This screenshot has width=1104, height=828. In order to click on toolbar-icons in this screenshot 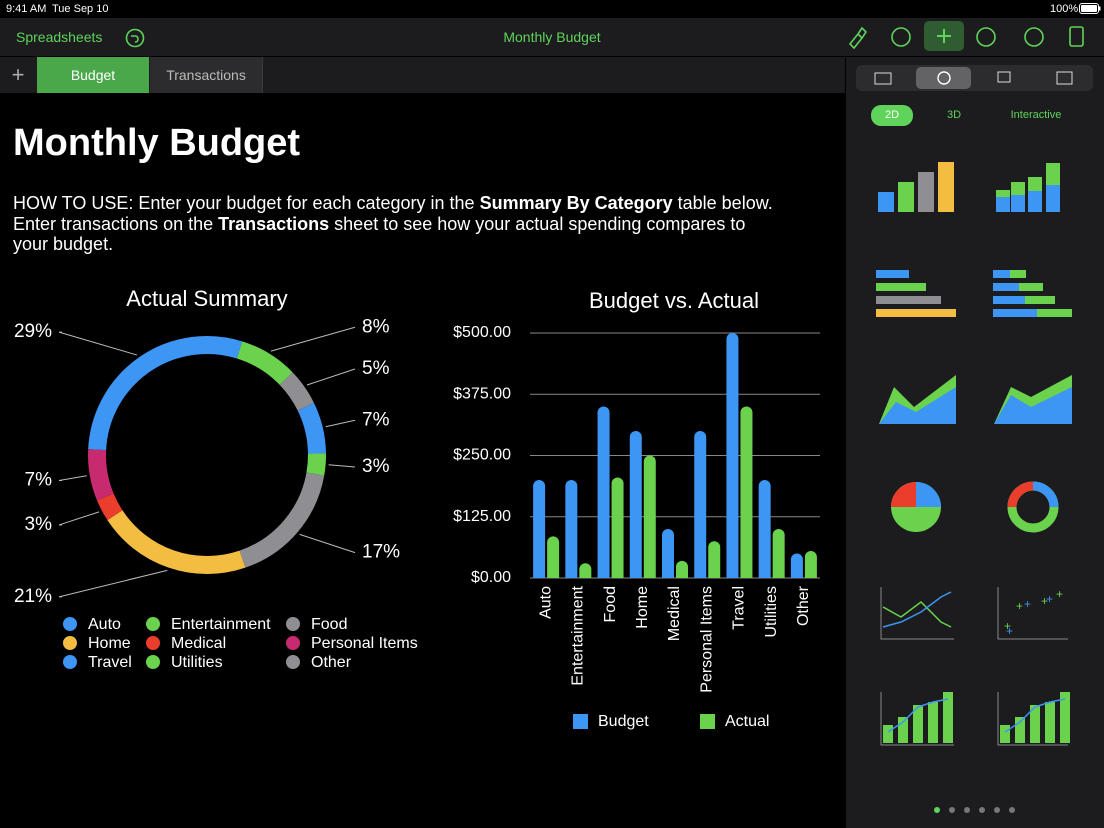, I will do `click(966, 36)`.